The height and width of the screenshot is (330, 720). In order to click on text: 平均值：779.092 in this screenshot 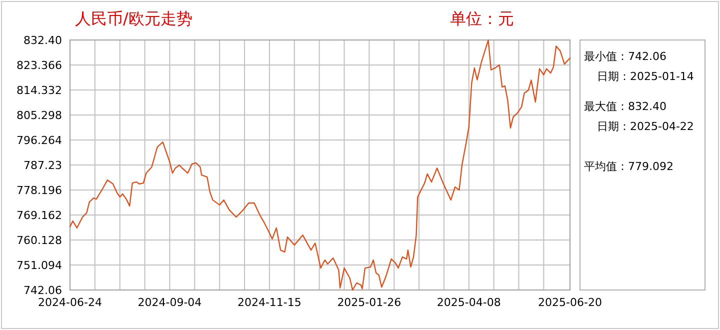, I will do `click(629, 166)`.